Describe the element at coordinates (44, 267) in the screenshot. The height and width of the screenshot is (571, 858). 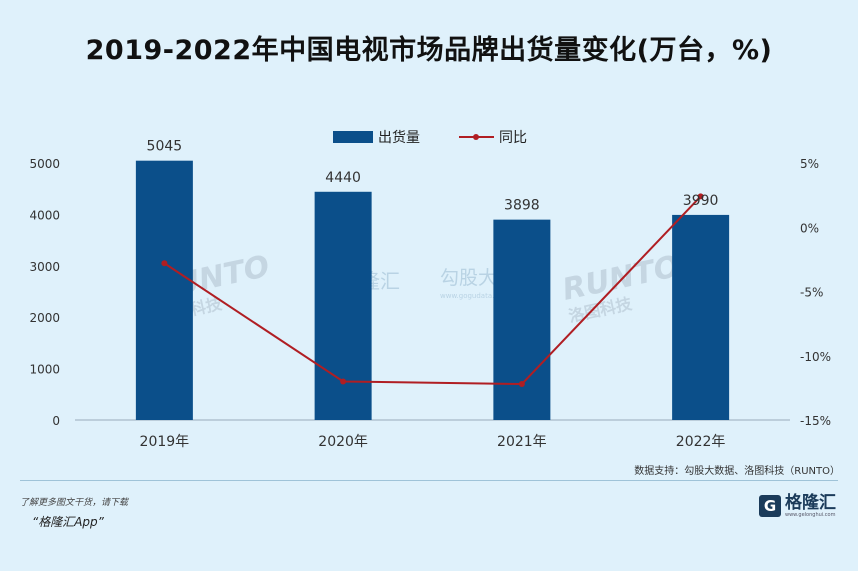
I see `y-left-tick-label: 3000` at that location.